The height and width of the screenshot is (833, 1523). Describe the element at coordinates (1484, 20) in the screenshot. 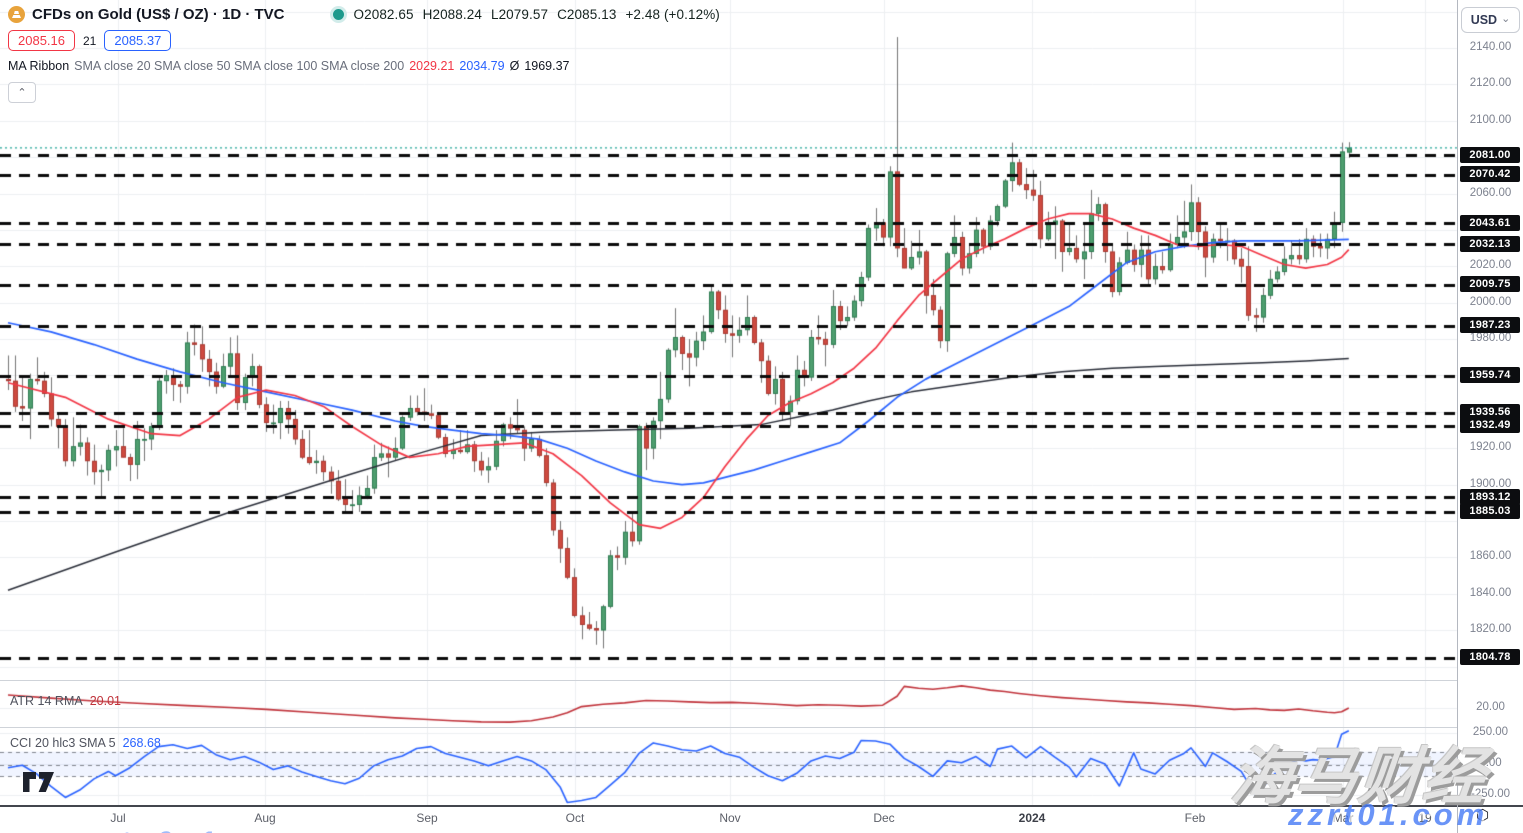

I see `currency-label: USD` at that location.